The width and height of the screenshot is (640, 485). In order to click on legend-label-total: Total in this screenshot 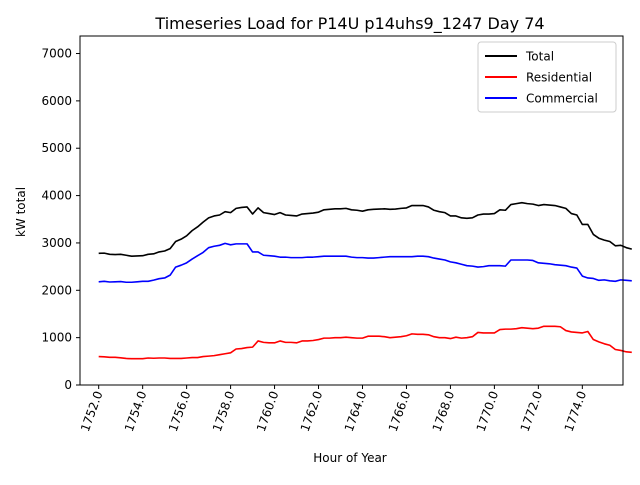, I will do `click(539, 57)`.